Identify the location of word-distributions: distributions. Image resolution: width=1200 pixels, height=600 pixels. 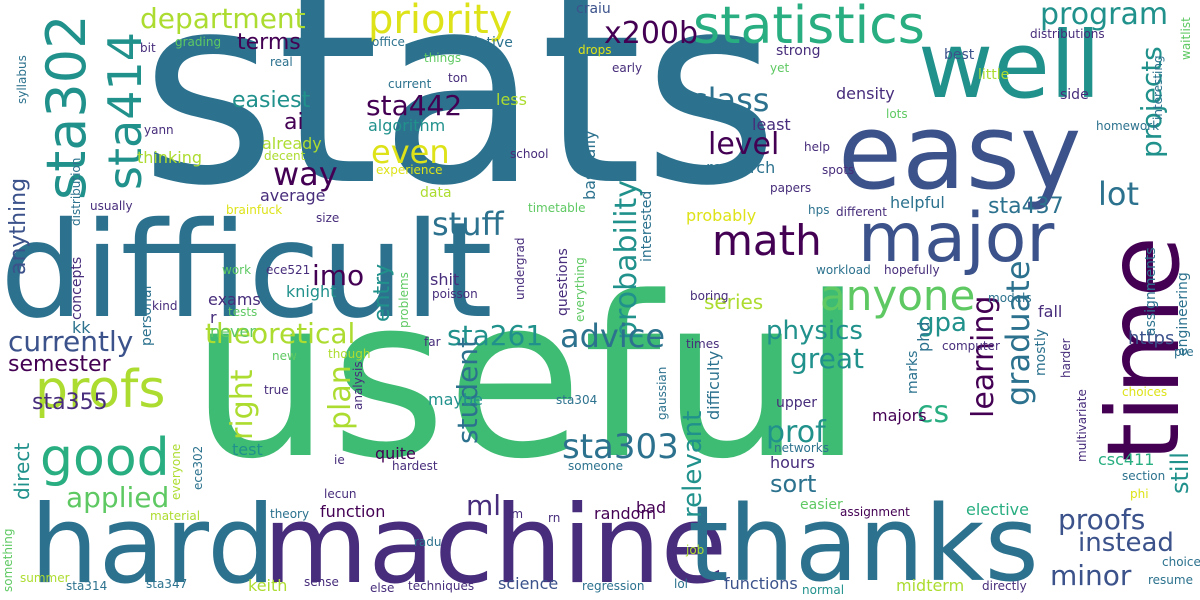
(1067, 34).